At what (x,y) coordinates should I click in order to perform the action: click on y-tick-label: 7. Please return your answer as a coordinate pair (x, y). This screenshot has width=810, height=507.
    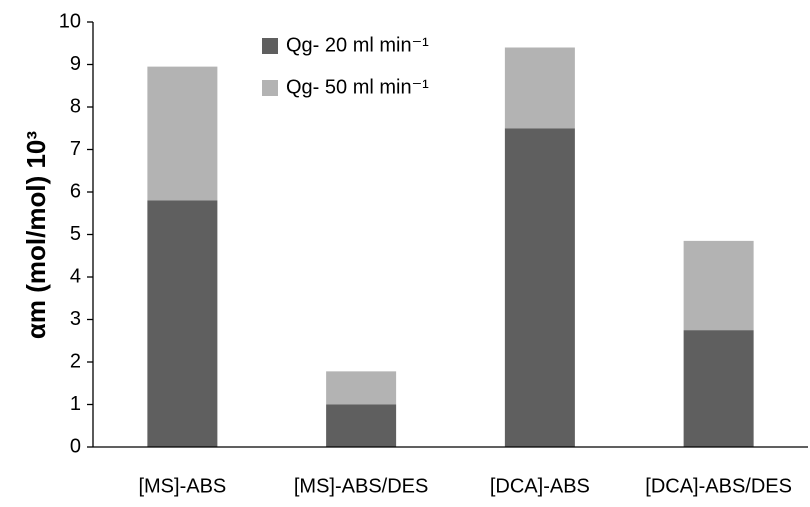
    Looking at the image, I should click on (75, 149).